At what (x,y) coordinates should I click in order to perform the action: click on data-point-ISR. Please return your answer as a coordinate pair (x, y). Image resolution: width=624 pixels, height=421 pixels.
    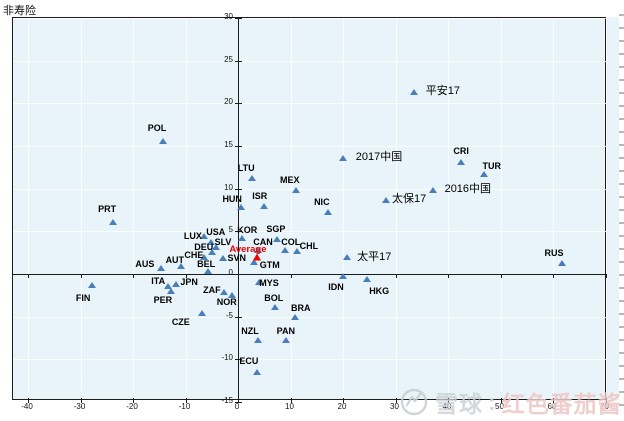
    Looking at the image, I should click on (263, 205).